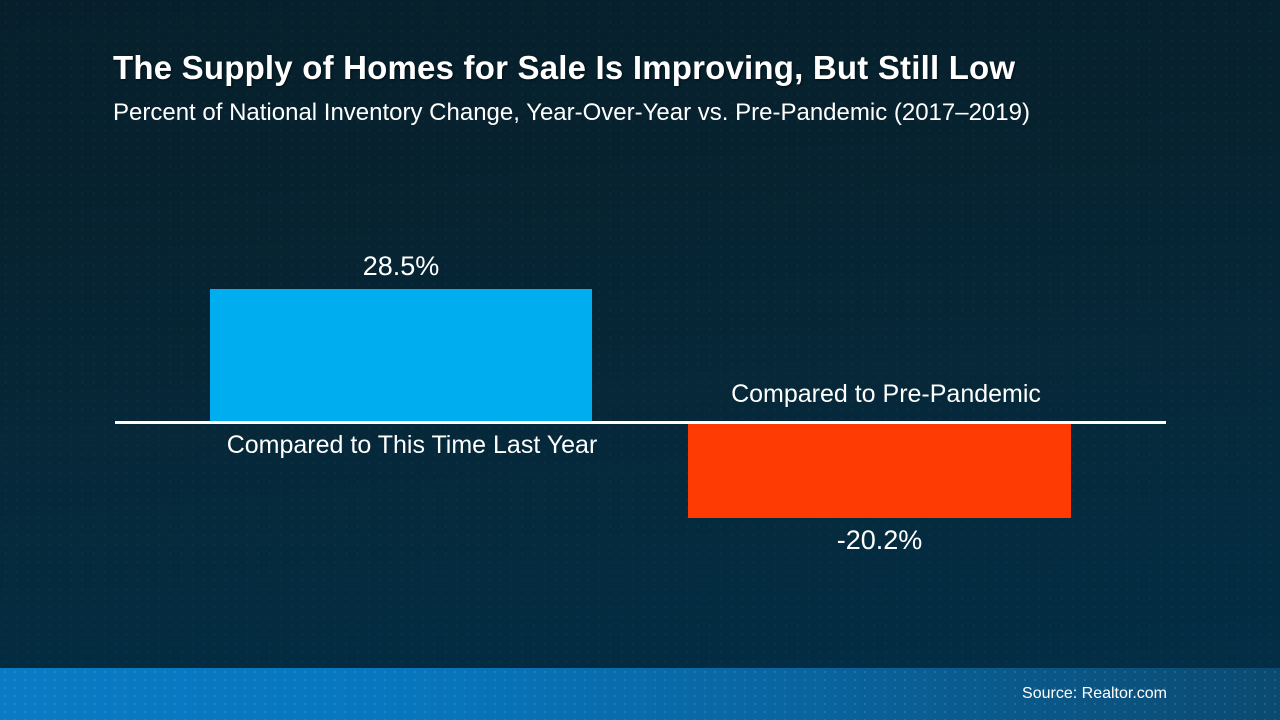  Describe the element at coordinates (412, 445) in the screenshot. I see `category-label-last-year: Compared to This Time Last Year` at that location.